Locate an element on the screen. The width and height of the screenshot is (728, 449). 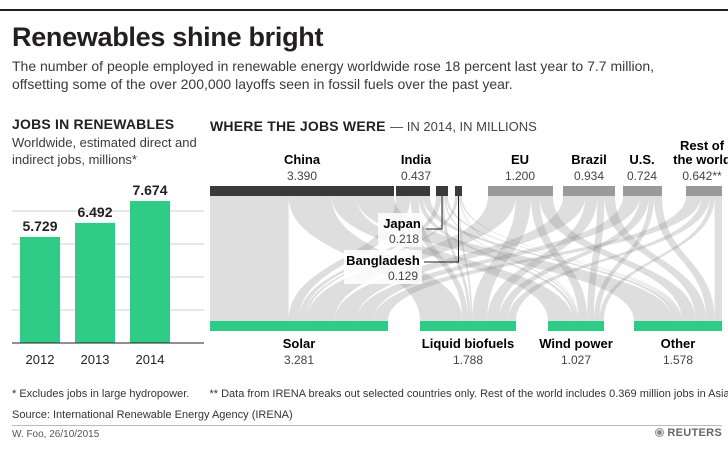
bangladesh-leader-line is located at coordinates (441, 229).